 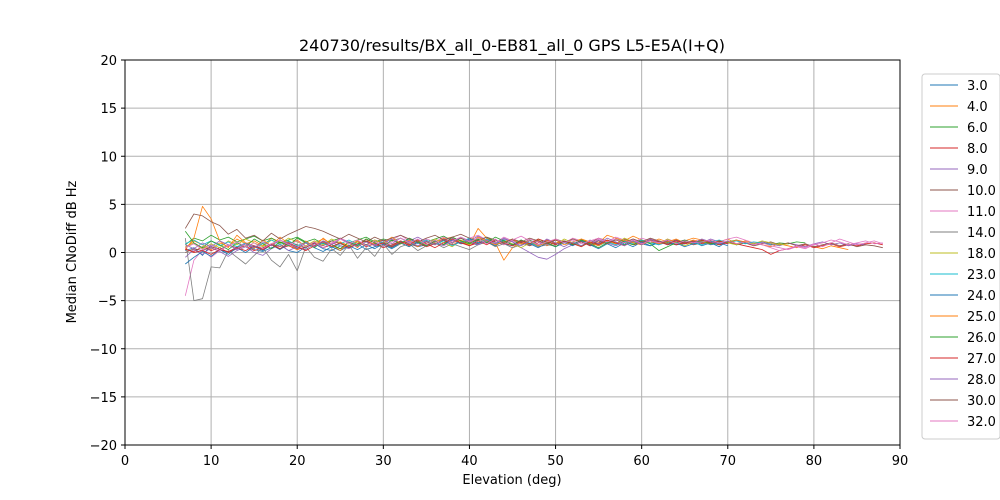 What do you see at coordinates (108, 157) in the screenshot?
I see `y-tick-label: 10` at bounding box center [108, 157].